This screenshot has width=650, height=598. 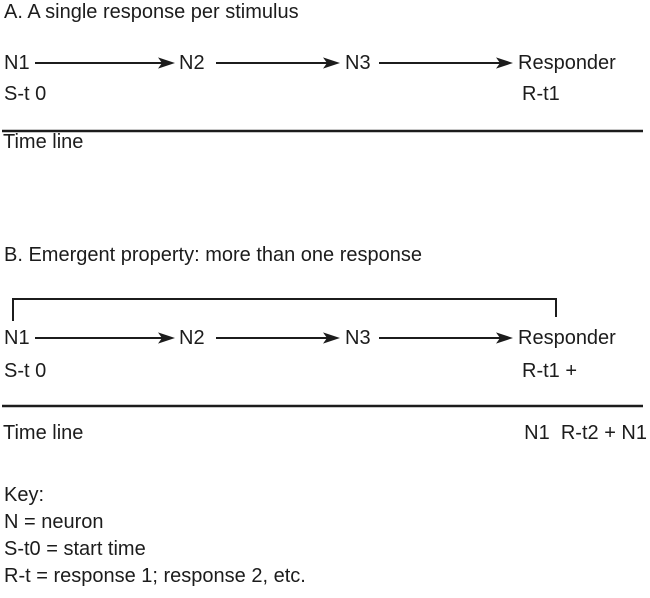 I want to click on node-a-n2: N2, so click(x=192, y=63).